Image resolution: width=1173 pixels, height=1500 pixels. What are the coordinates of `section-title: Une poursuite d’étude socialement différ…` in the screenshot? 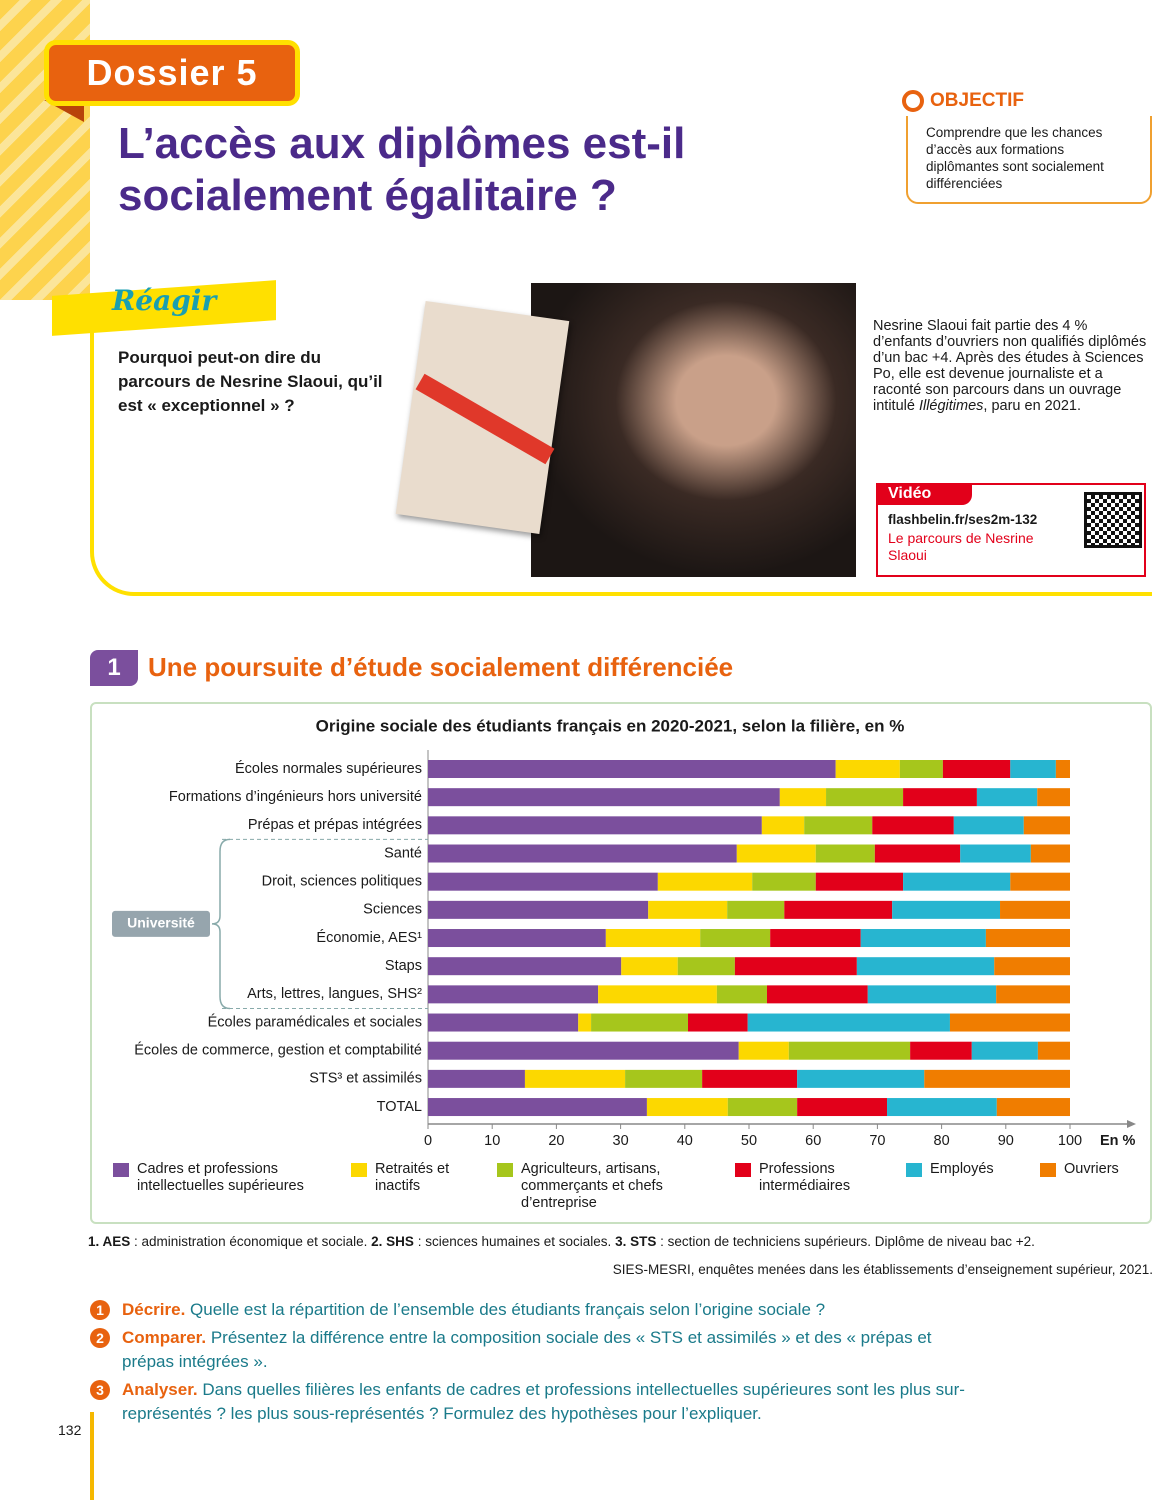 It's located at (441, 667).